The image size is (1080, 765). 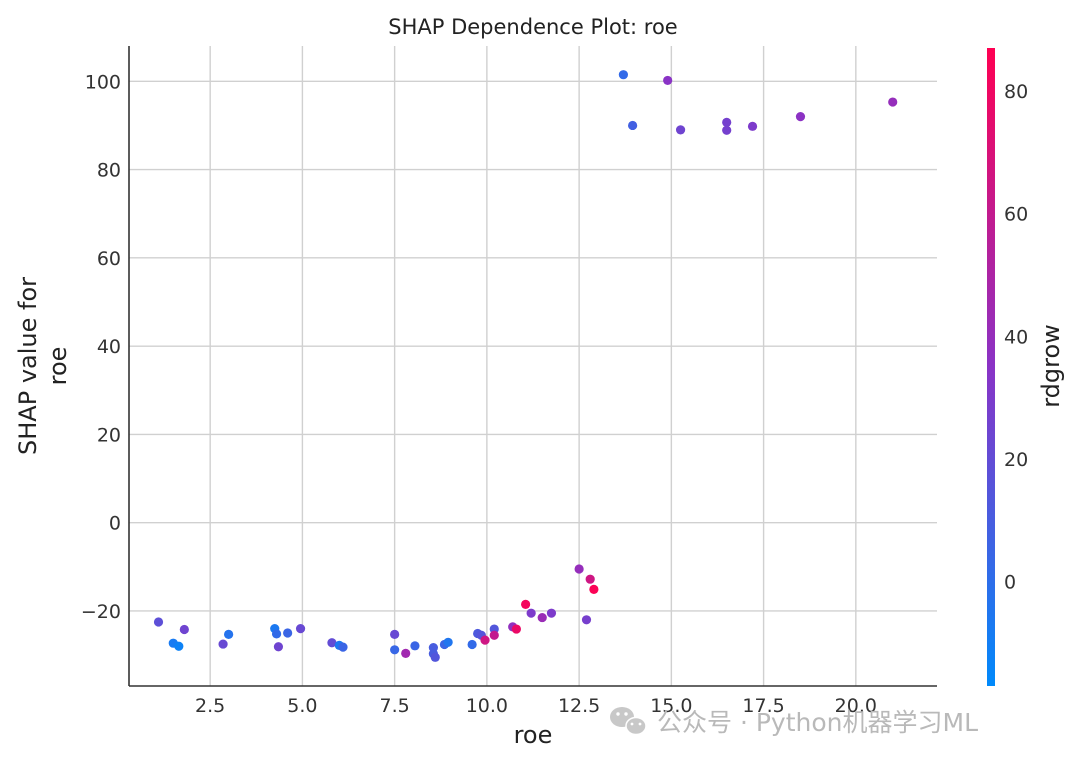 I want to click on colorbar-tick-label: 40, so click(x=1016, y=337).